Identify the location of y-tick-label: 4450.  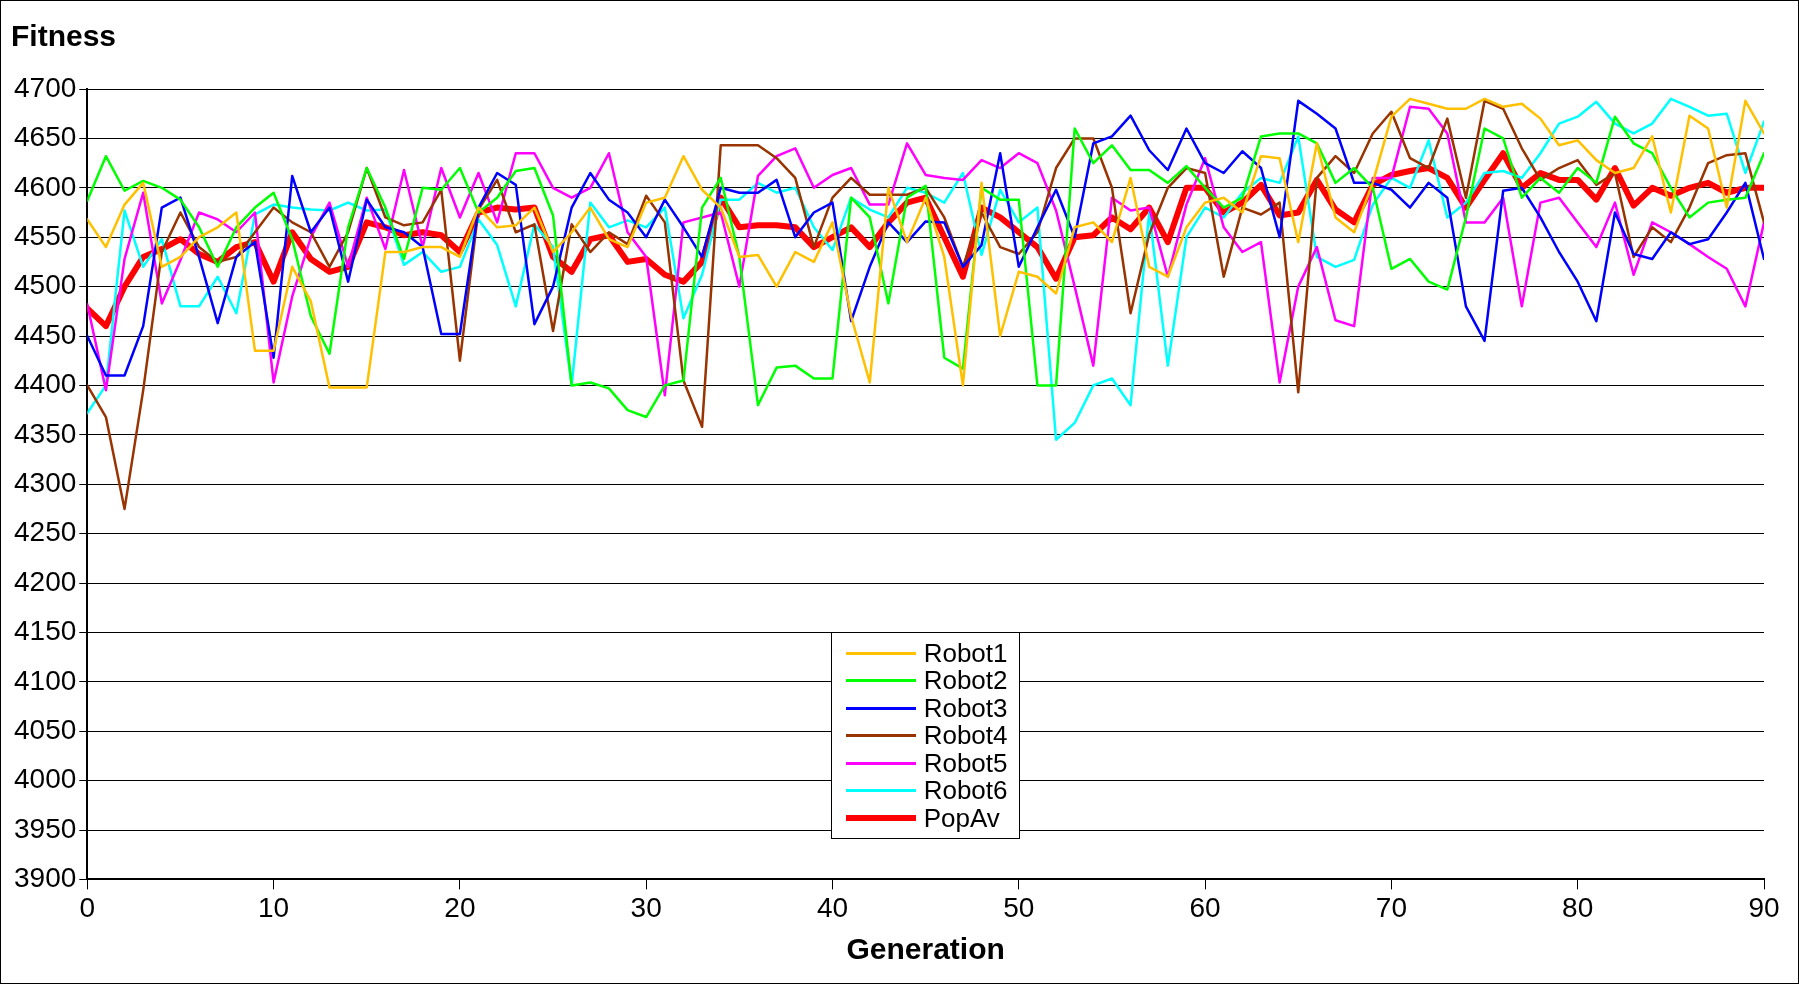
(45, 334).